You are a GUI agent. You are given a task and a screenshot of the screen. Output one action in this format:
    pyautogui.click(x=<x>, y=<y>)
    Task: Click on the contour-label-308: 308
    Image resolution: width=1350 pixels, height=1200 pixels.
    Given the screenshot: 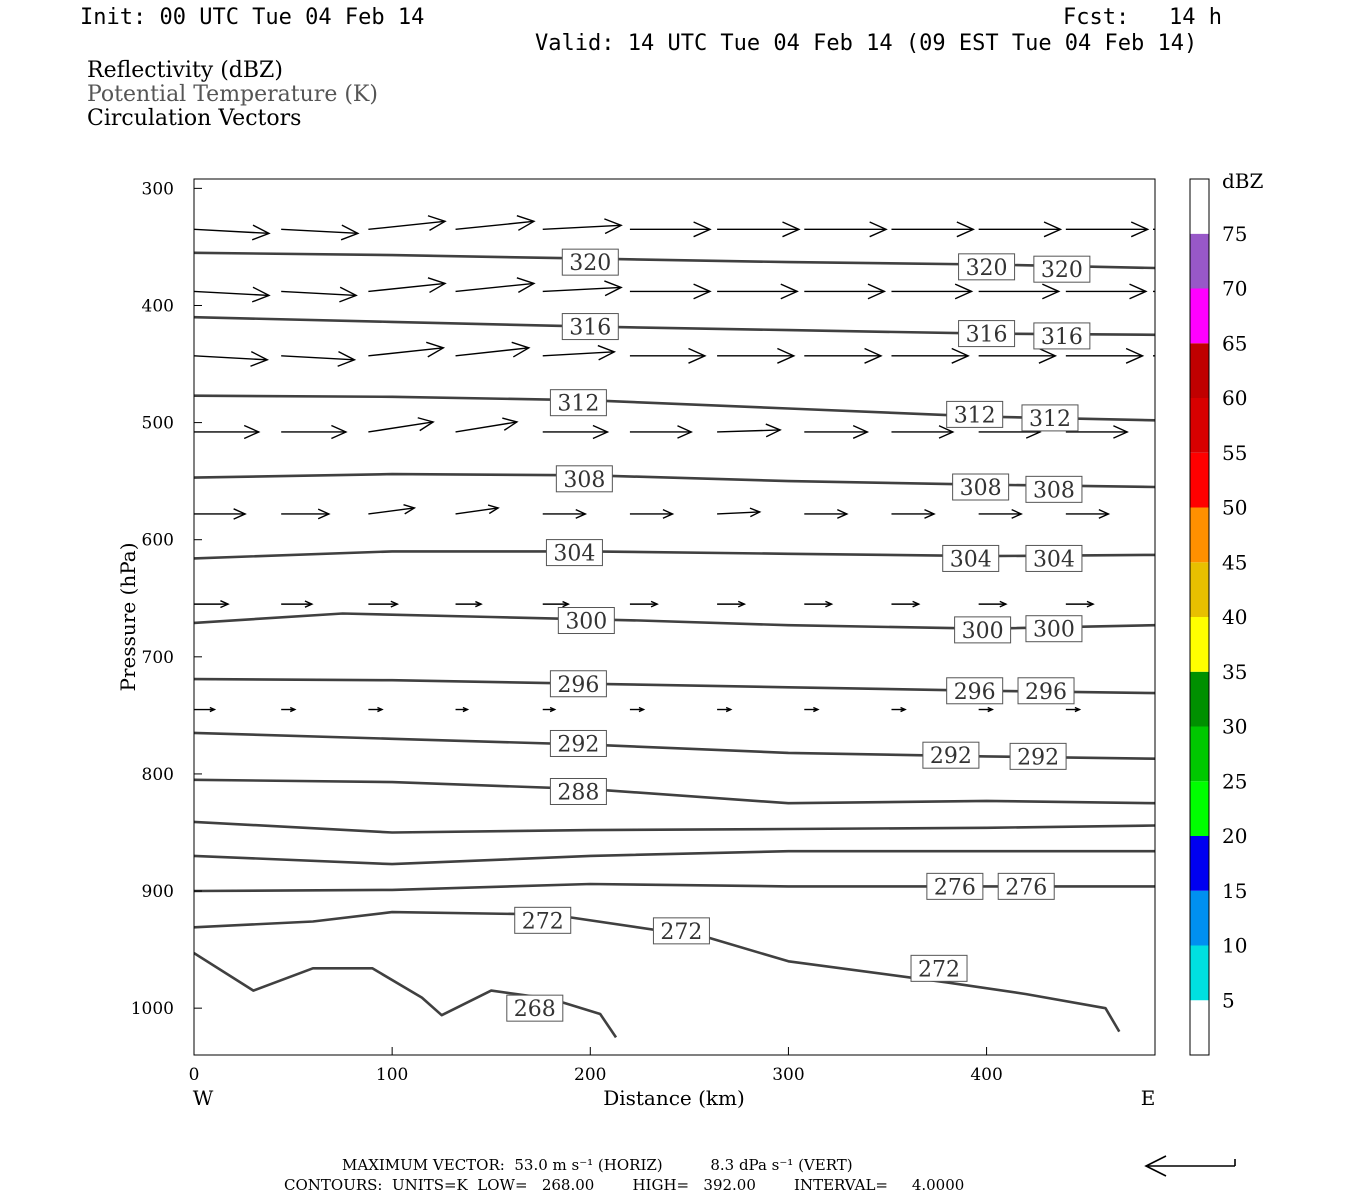 What is the action you would take?
    pyautogui.click(x=584, y=479)
    